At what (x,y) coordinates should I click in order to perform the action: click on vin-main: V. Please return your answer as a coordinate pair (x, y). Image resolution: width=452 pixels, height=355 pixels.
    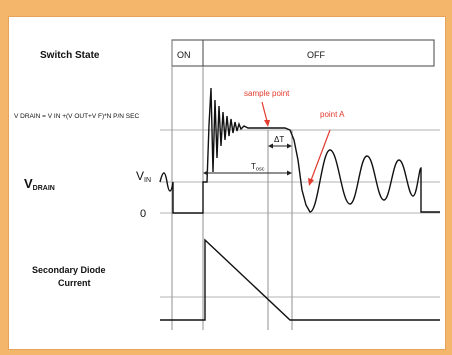
    Looking at the image, I should click on (140, 176).